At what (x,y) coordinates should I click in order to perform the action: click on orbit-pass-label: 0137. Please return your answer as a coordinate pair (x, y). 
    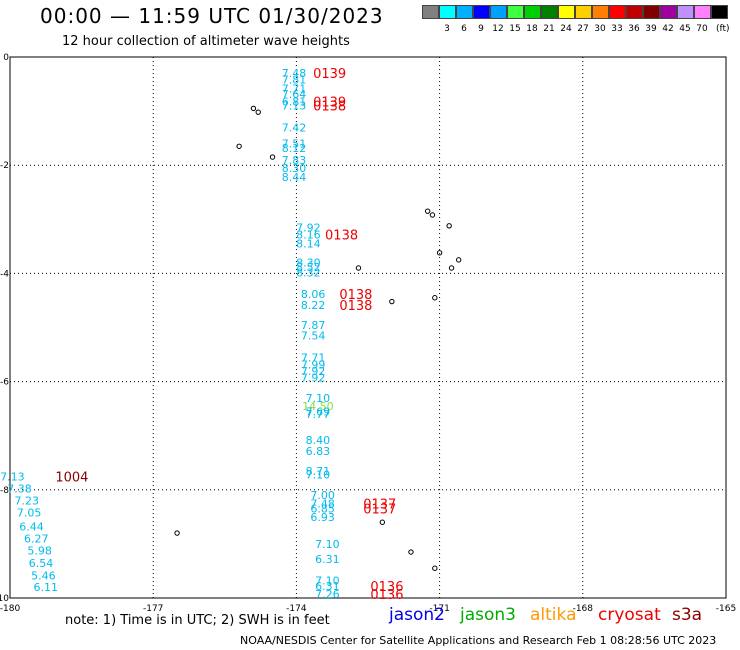
    Looking at the image, I should click on (379, 504).